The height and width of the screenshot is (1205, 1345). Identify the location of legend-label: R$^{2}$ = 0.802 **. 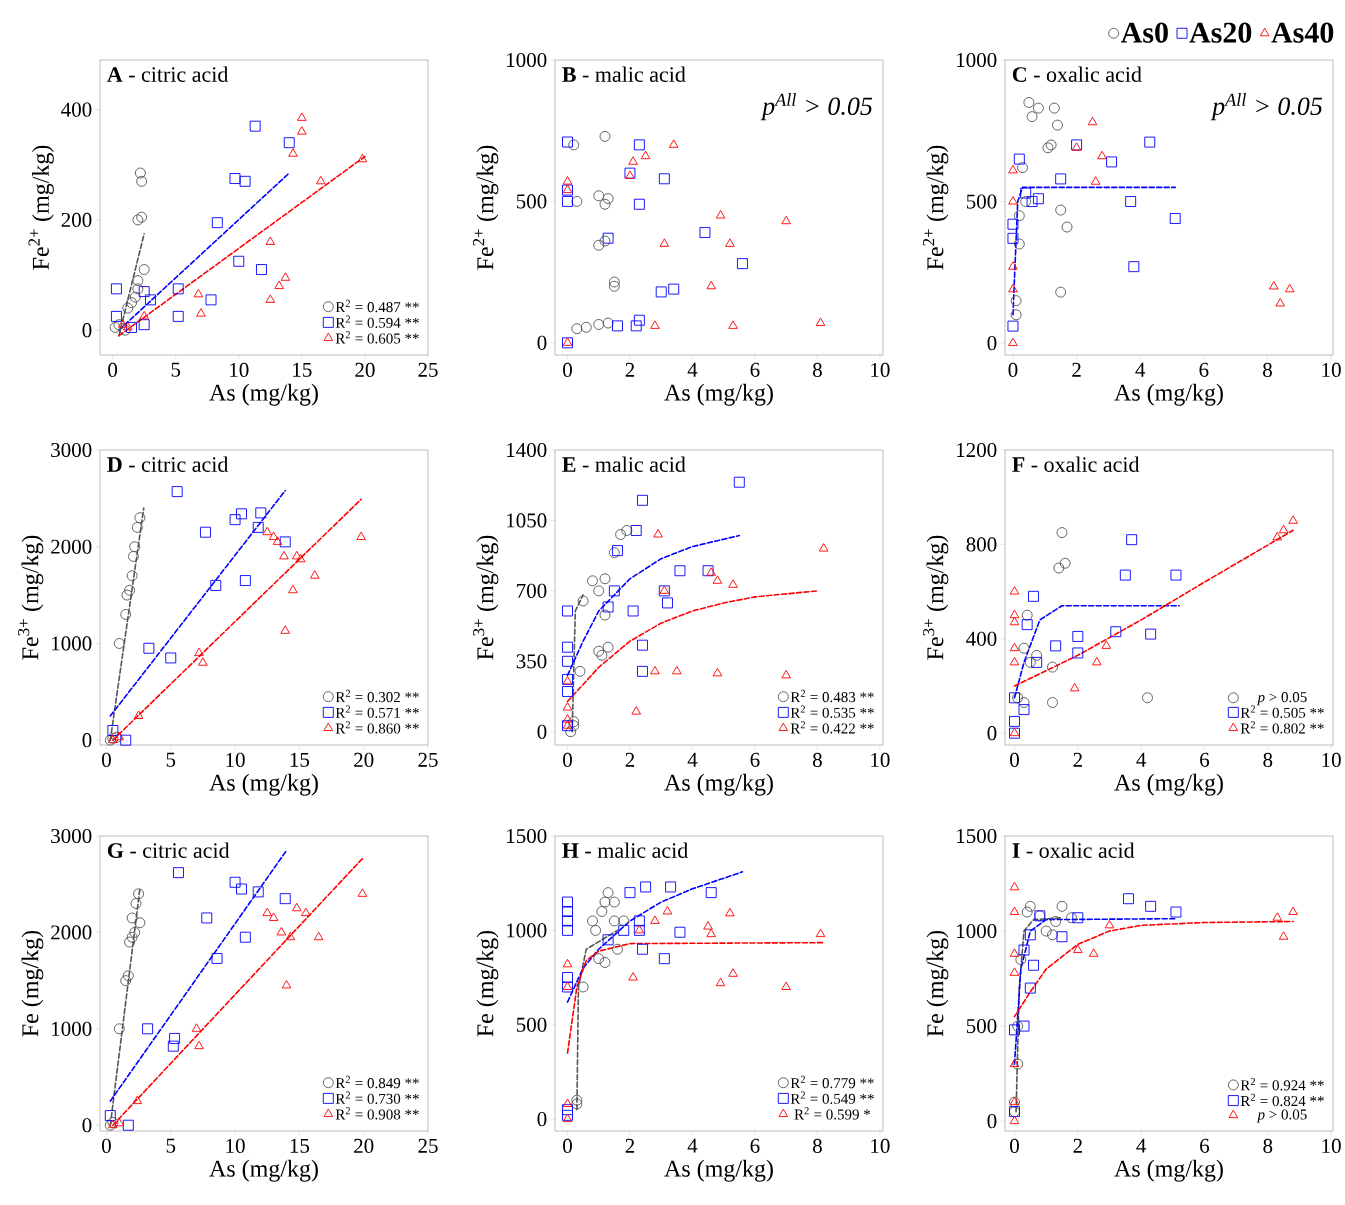
(1282, 727).